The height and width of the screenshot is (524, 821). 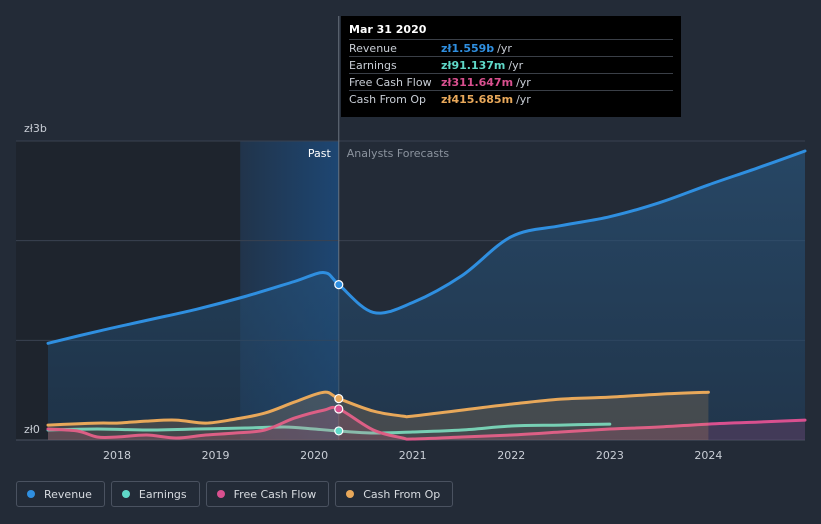 I want to click on legend-item-revenue: Revenue, so click(x=60, y=494).